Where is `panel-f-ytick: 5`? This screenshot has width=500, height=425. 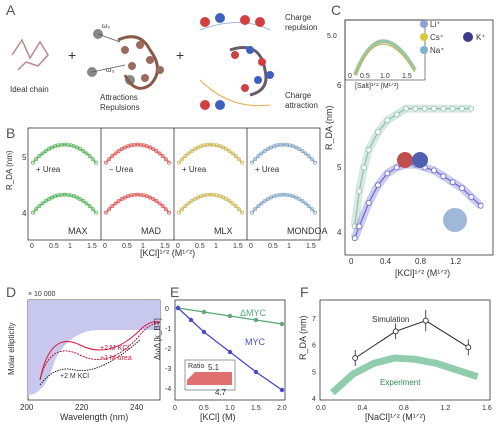 panel-f-ytick: 5 is located at coordinates (314, 372).